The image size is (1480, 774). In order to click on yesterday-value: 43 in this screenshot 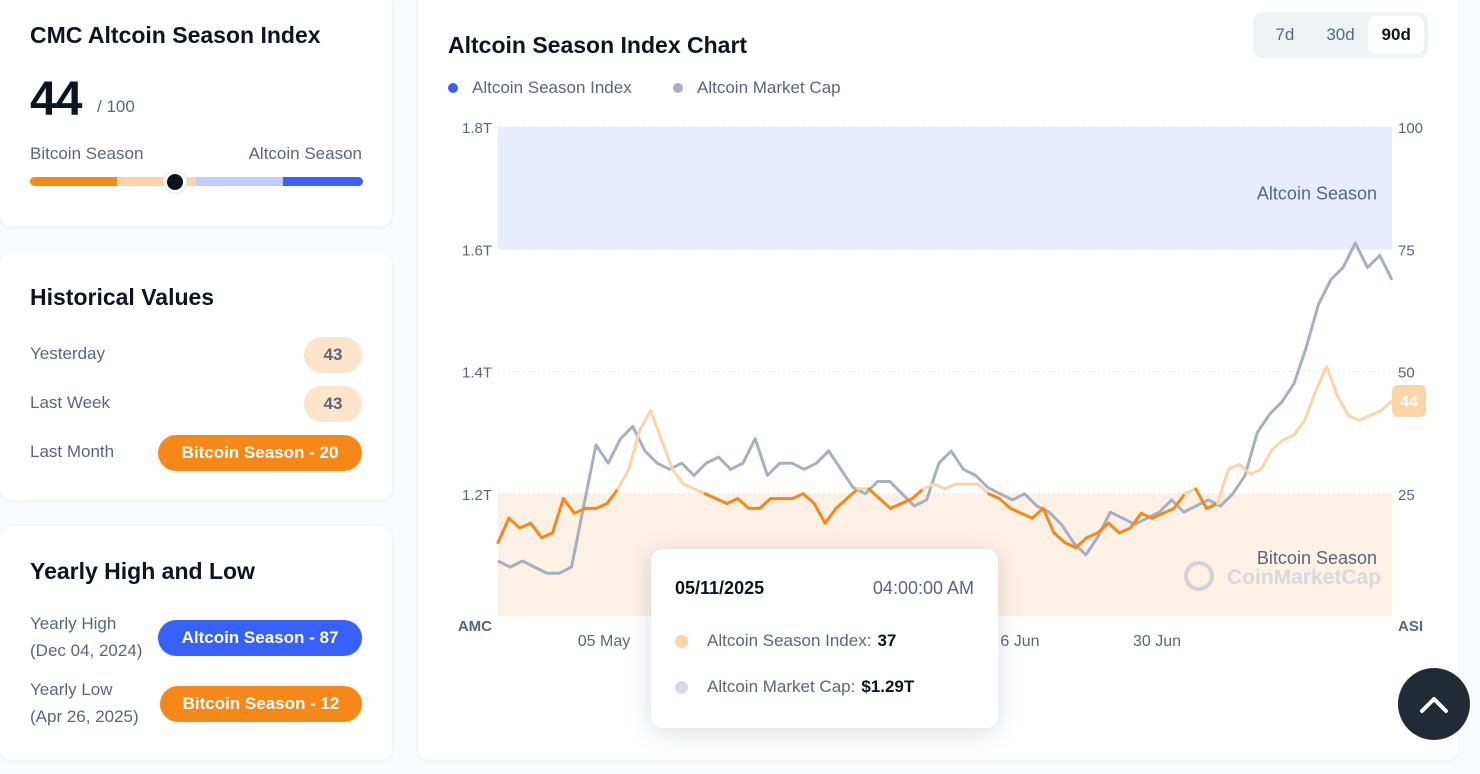, I will do `click(333, 355)`.